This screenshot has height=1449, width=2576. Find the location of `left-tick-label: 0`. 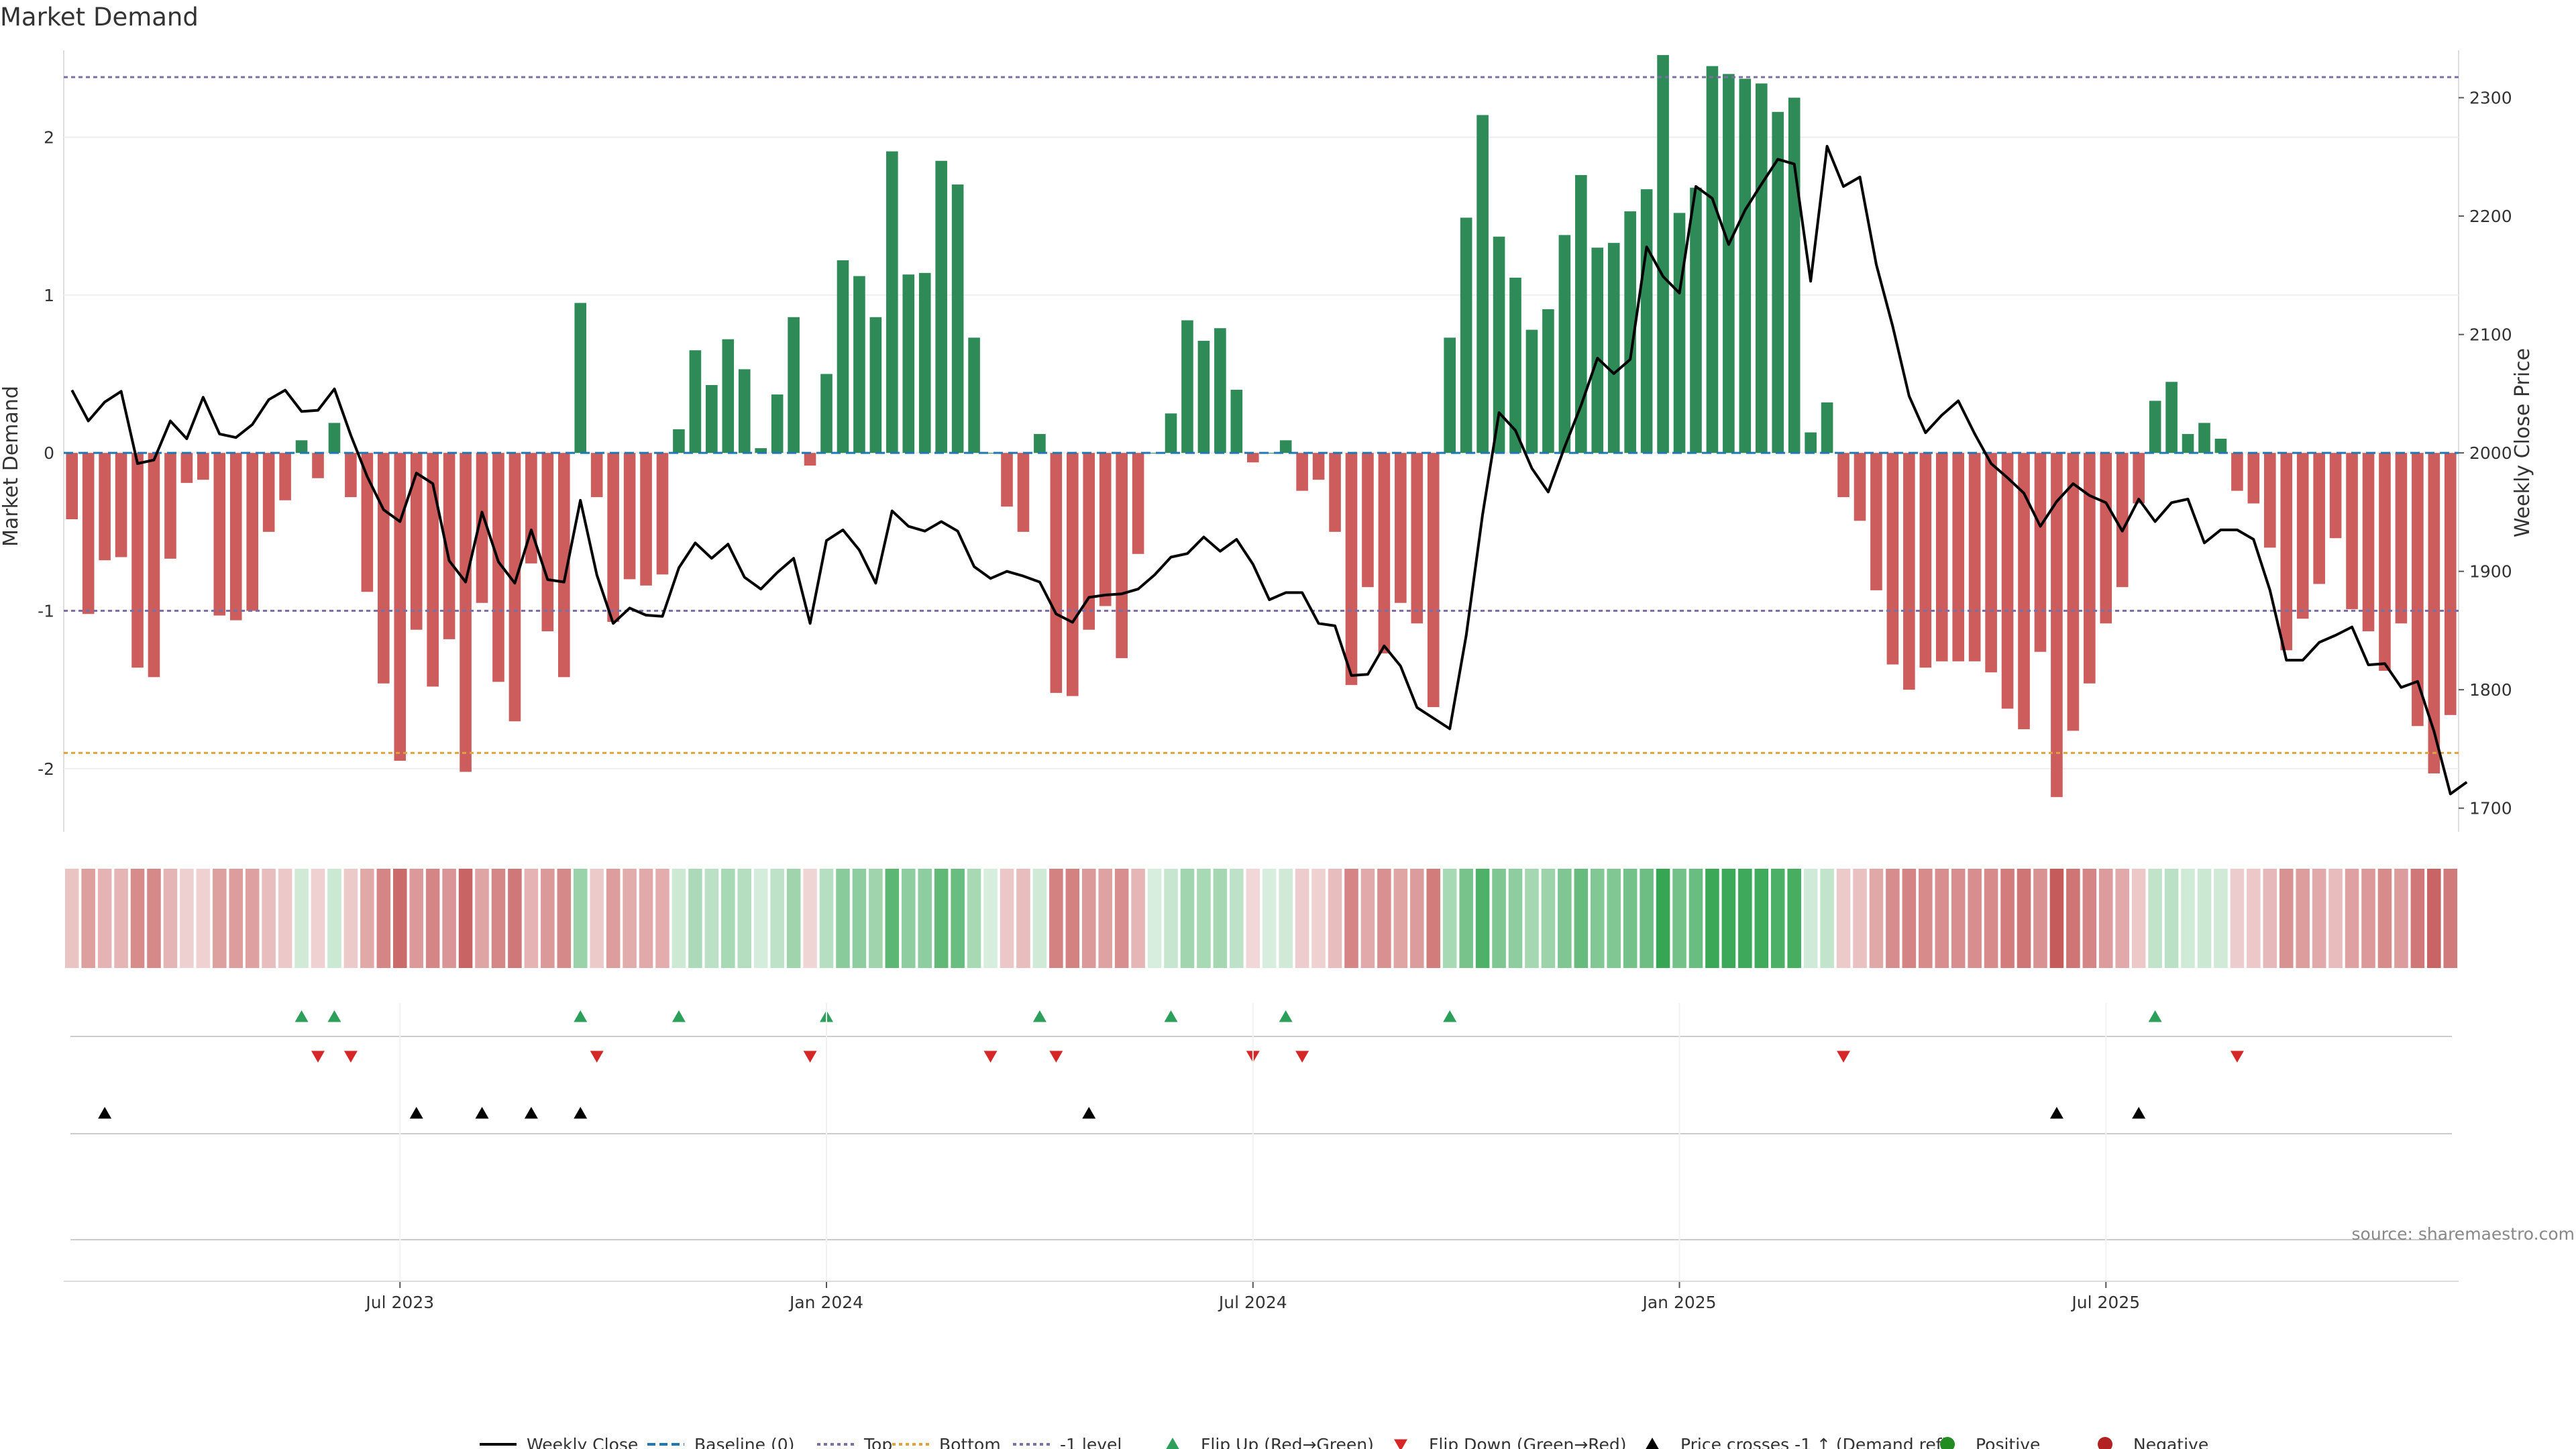

left-tick-label: 0 is located at coordinates (49, 453).